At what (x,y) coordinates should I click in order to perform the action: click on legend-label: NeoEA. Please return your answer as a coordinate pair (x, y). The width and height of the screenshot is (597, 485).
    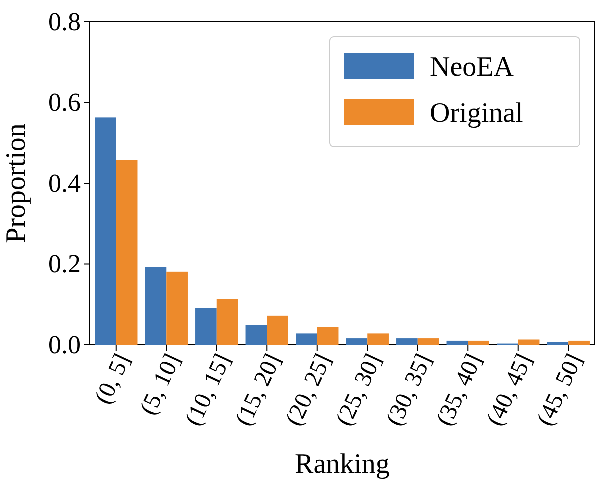
    Looking at the image, I should click on (472, 67).